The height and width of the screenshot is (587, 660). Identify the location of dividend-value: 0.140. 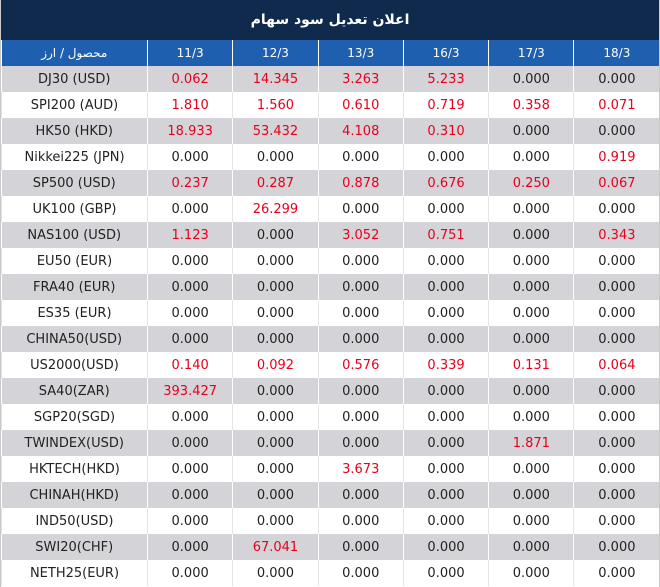
(189, 365).